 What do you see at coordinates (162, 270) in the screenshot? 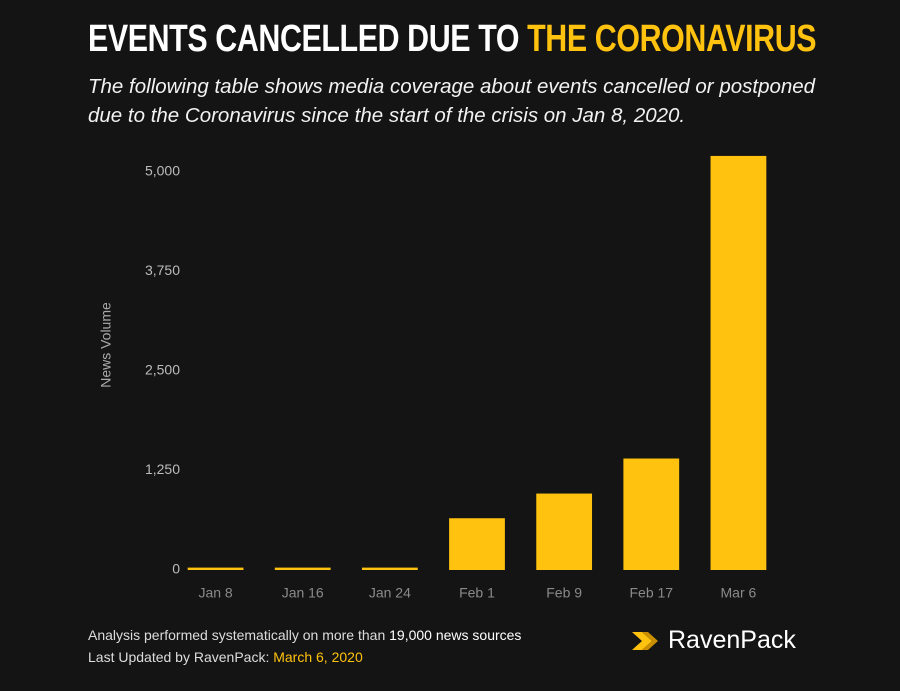
I see `y-tick-label: 3,750` at bounding box center [162, 270].